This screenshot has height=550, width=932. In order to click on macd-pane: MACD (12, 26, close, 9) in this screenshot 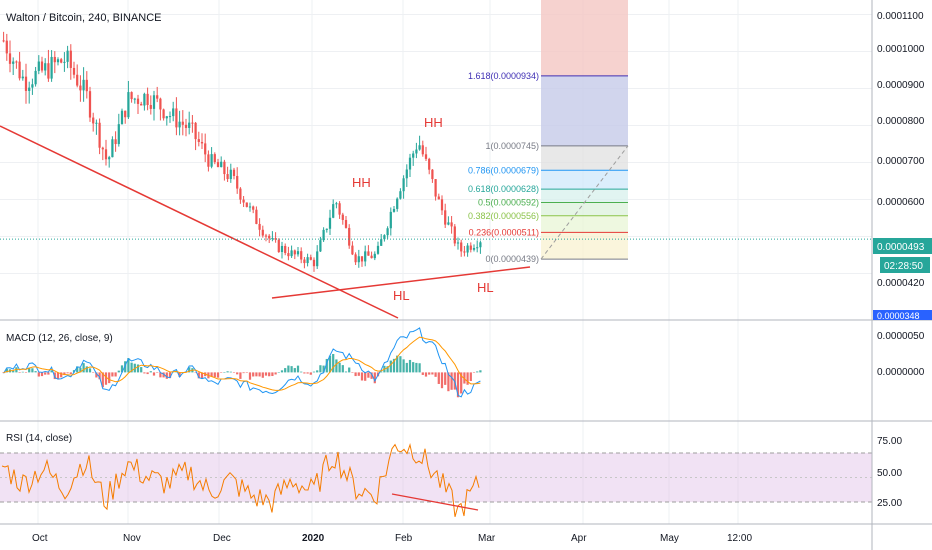, I will do `click(242, 362)`.